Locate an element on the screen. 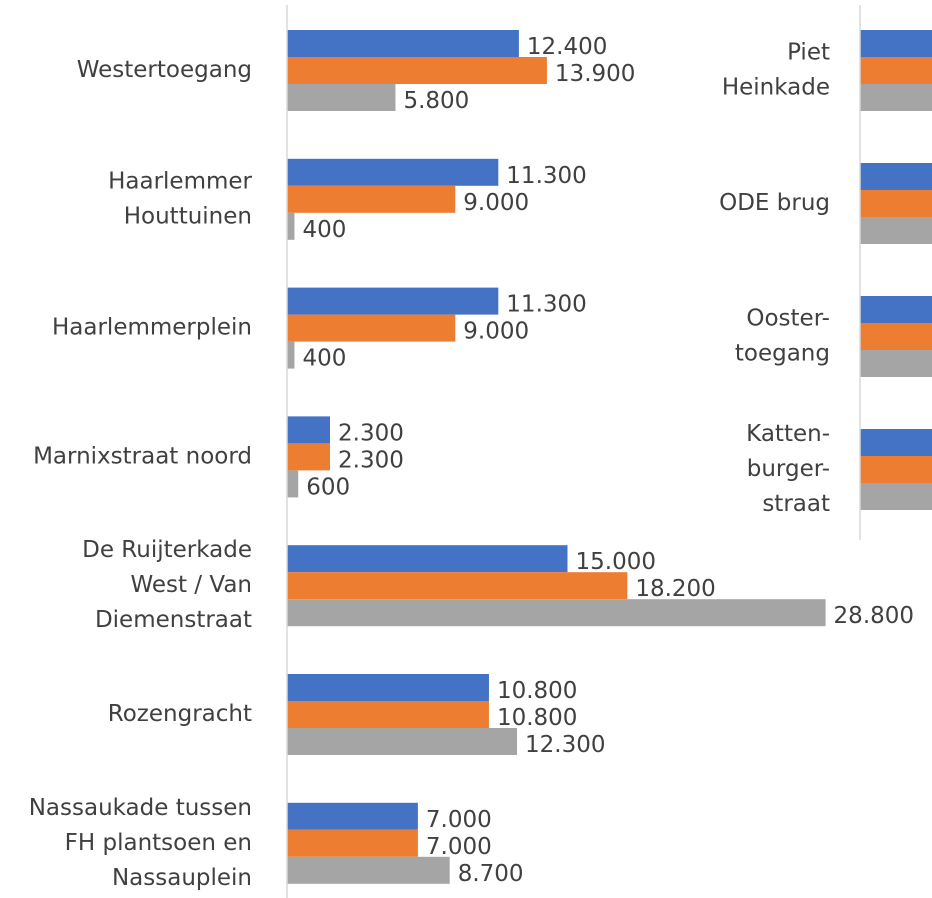 The height and width of the screenshot is (898, 932). category-label: Piet is located at coordinates (808, 53).